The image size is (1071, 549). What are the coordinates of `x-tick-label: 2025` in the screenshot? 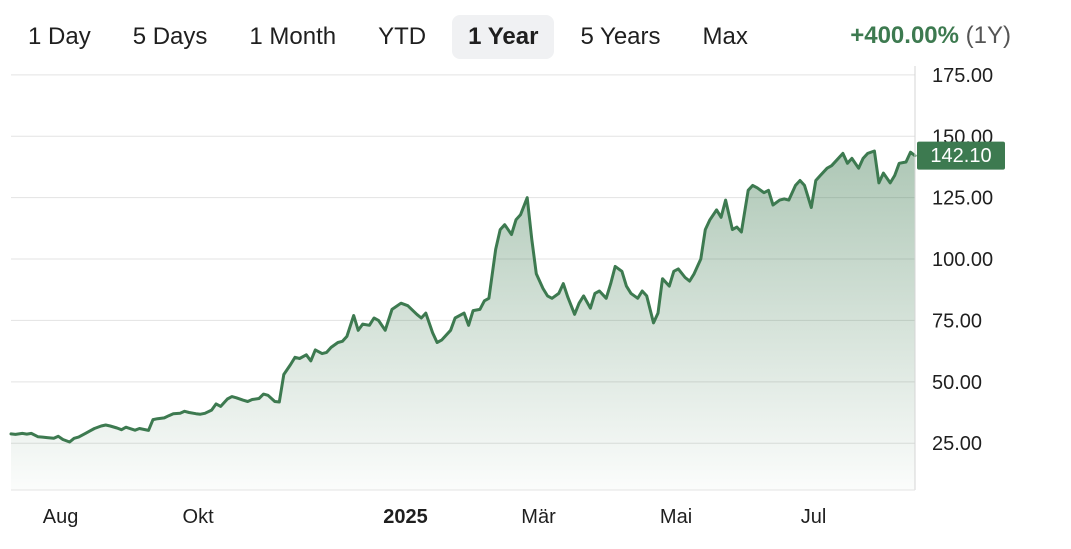 It's located at (405, 517).